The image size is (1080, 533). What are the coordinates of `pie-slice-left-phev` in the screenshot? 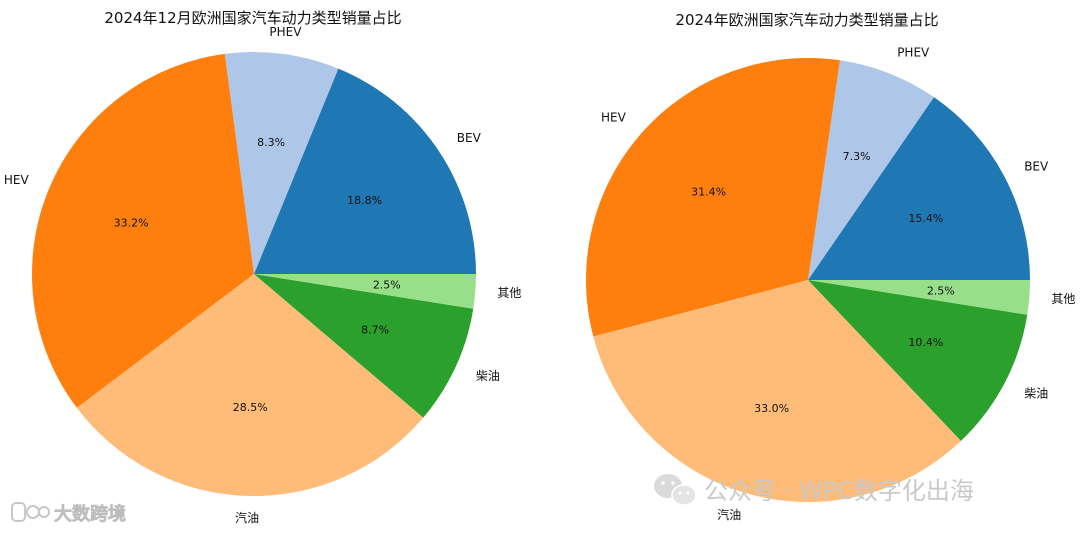 It's located at (281, 162).